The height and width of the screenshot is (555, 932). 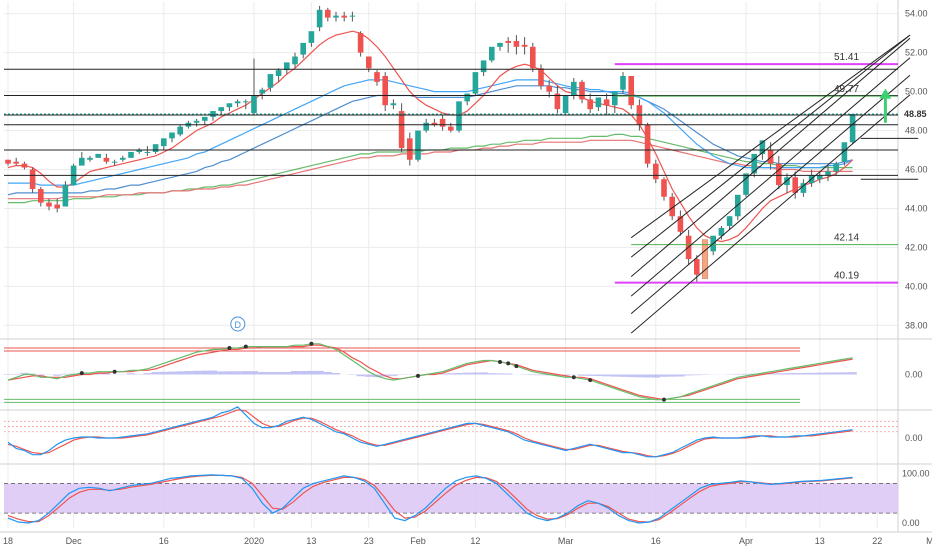 I want to click on stoch-tick-label: 0.00, so click(x=914, y=438).